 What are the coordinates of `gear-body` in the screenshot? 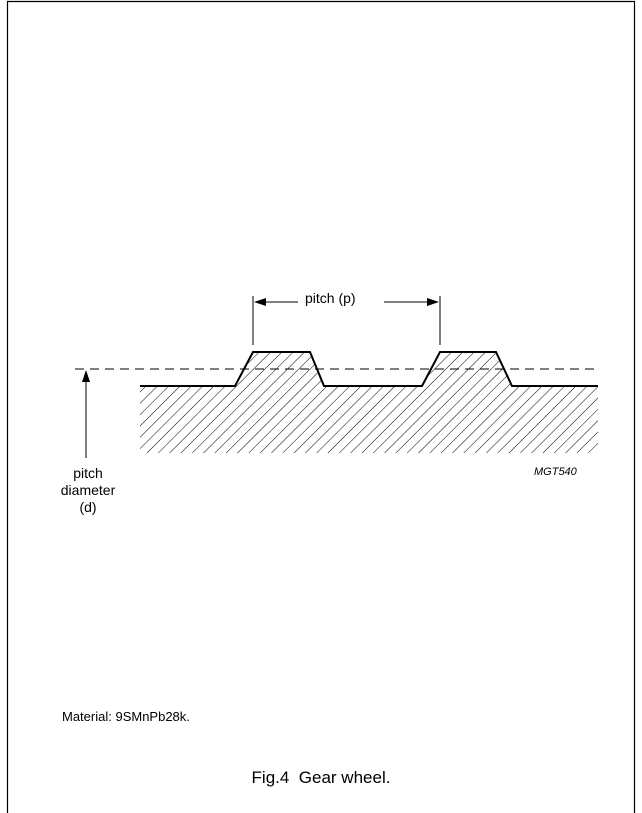 It's located at (369, 402).